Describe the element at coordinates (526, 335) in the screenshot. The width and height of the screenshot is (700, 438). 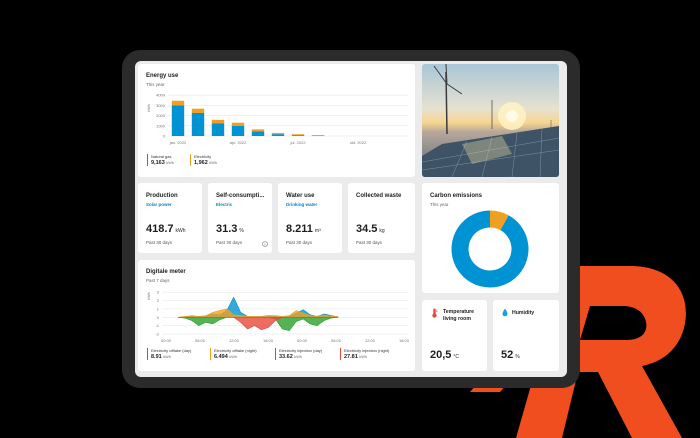
I see `humidity-card: Humidity 52%` at that location.